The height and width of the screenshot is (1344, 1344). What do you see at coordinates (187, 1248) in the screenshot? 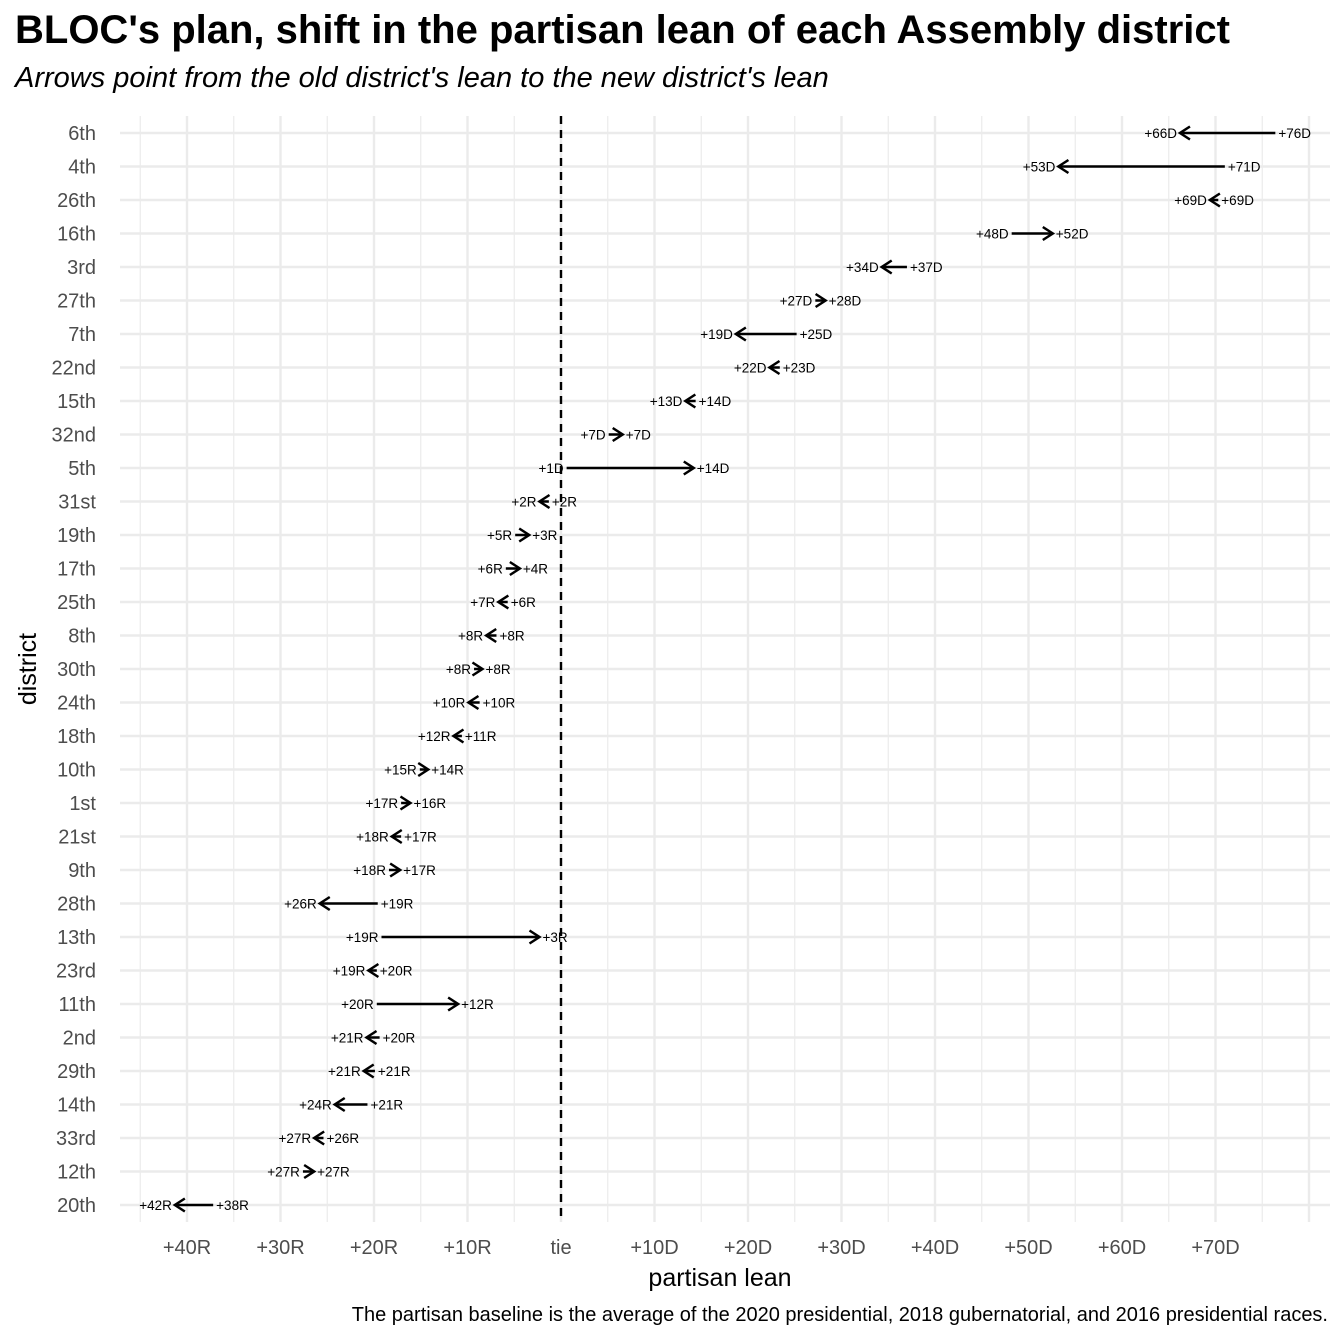
I see `x-tick-label: +40R` at bounding box center [187, 1248].